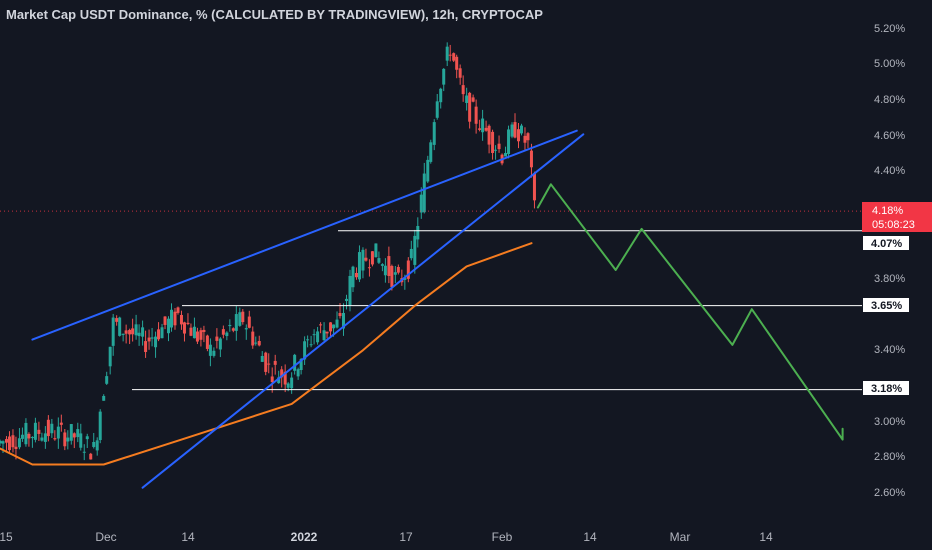  I want to click on price-tick: 3.80%, so click(890, 279).